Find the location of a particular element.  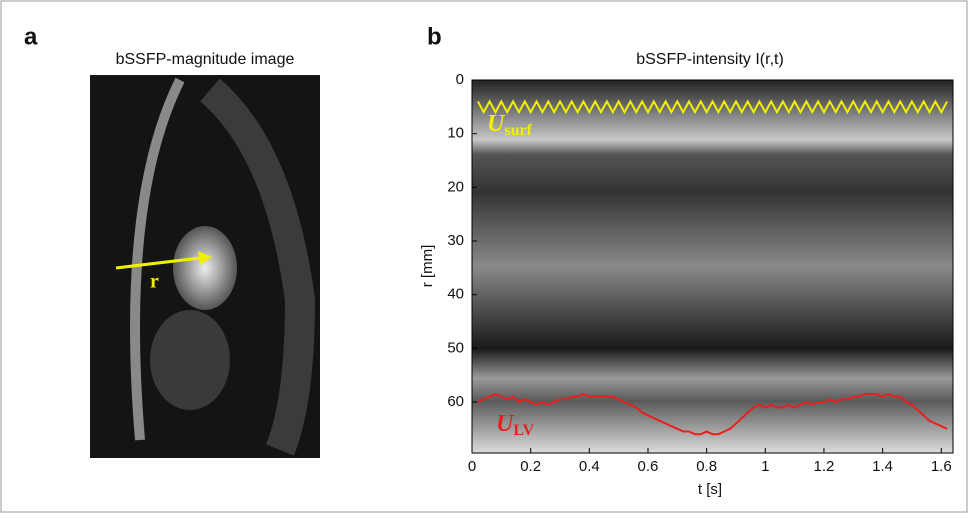

panel-label: b is located at coordinates (434, 36).